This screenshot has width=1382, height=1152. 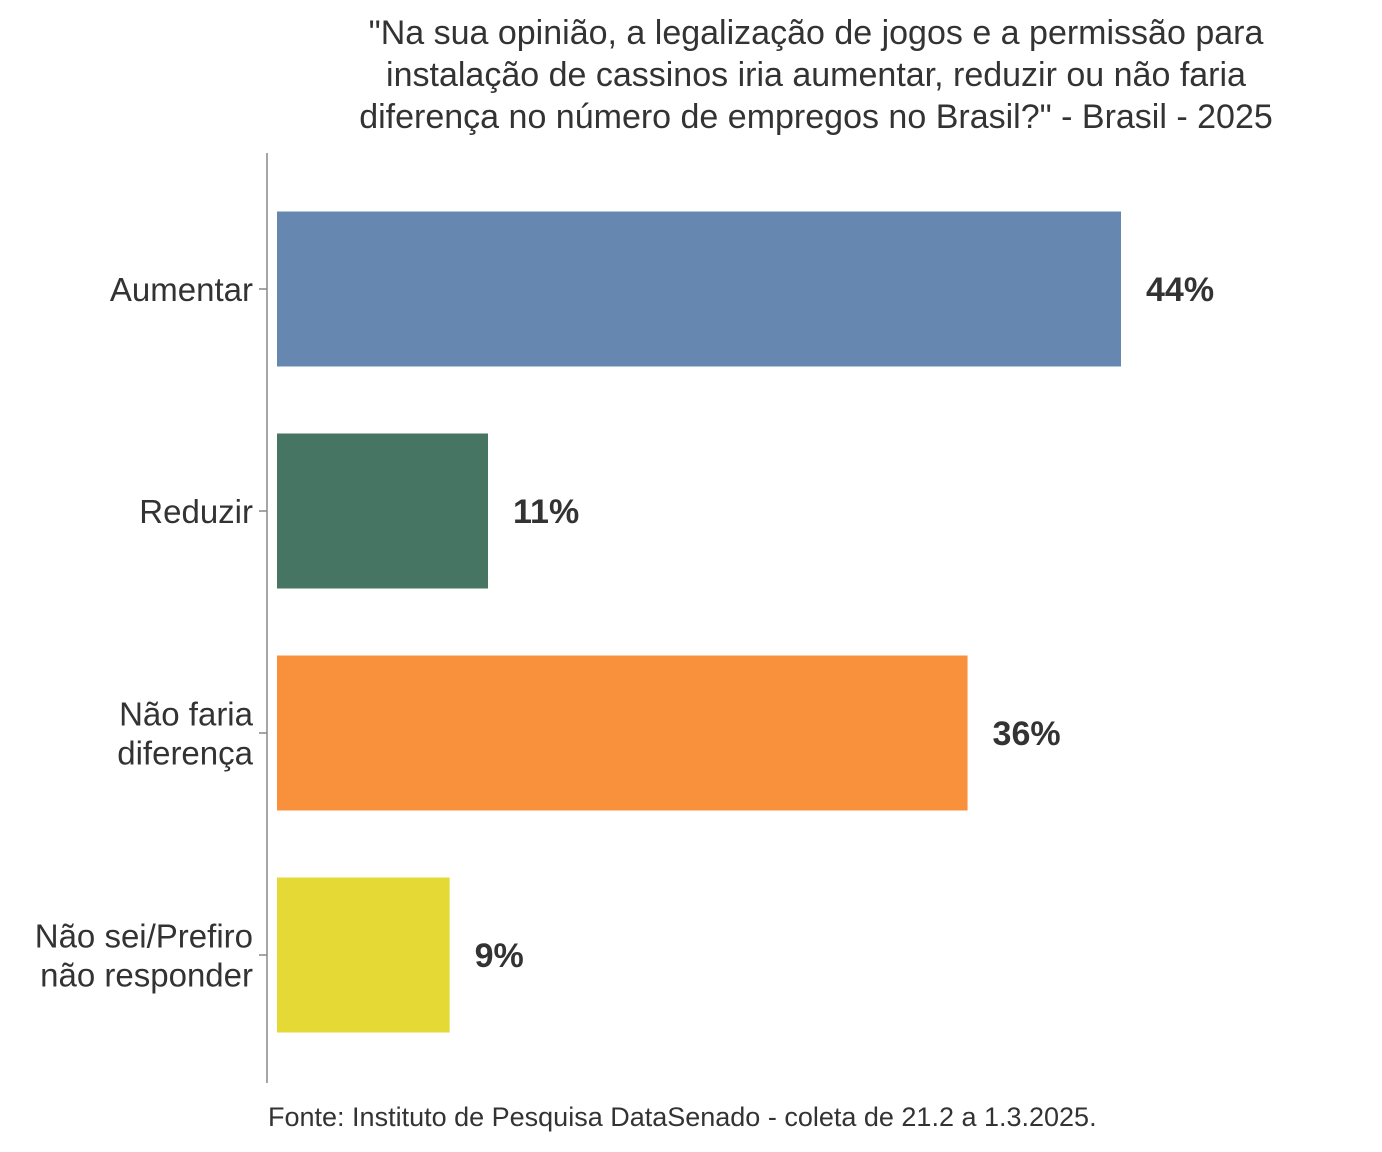 I want to click on data-label-0: 44%, so click(x=1180, y=290).